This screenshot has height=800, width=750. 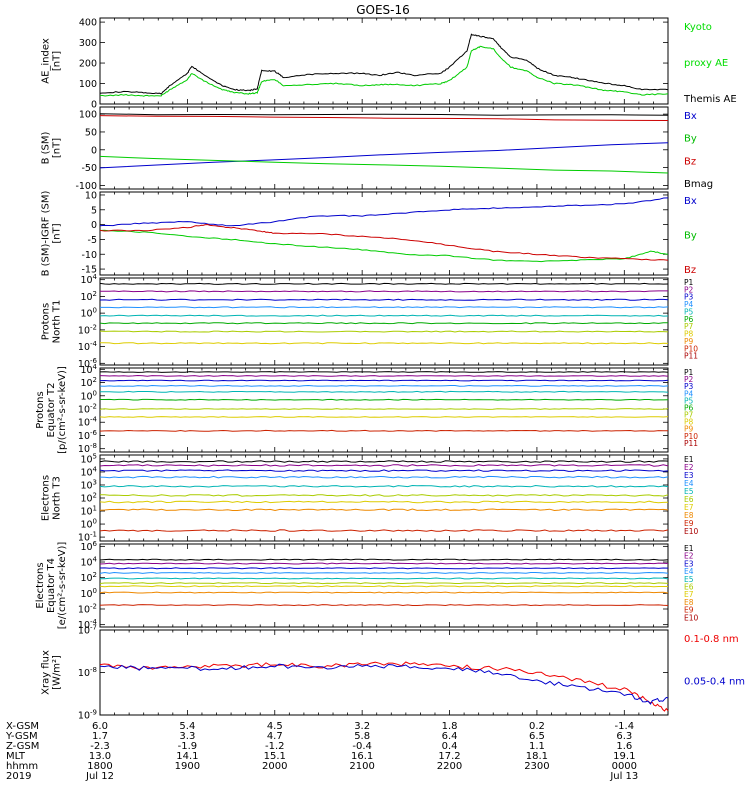 What do you see at coordinates (18, 776) in the screenshot?
I see `x-axis-row-label: 2019` at bounding box center [18, 776].